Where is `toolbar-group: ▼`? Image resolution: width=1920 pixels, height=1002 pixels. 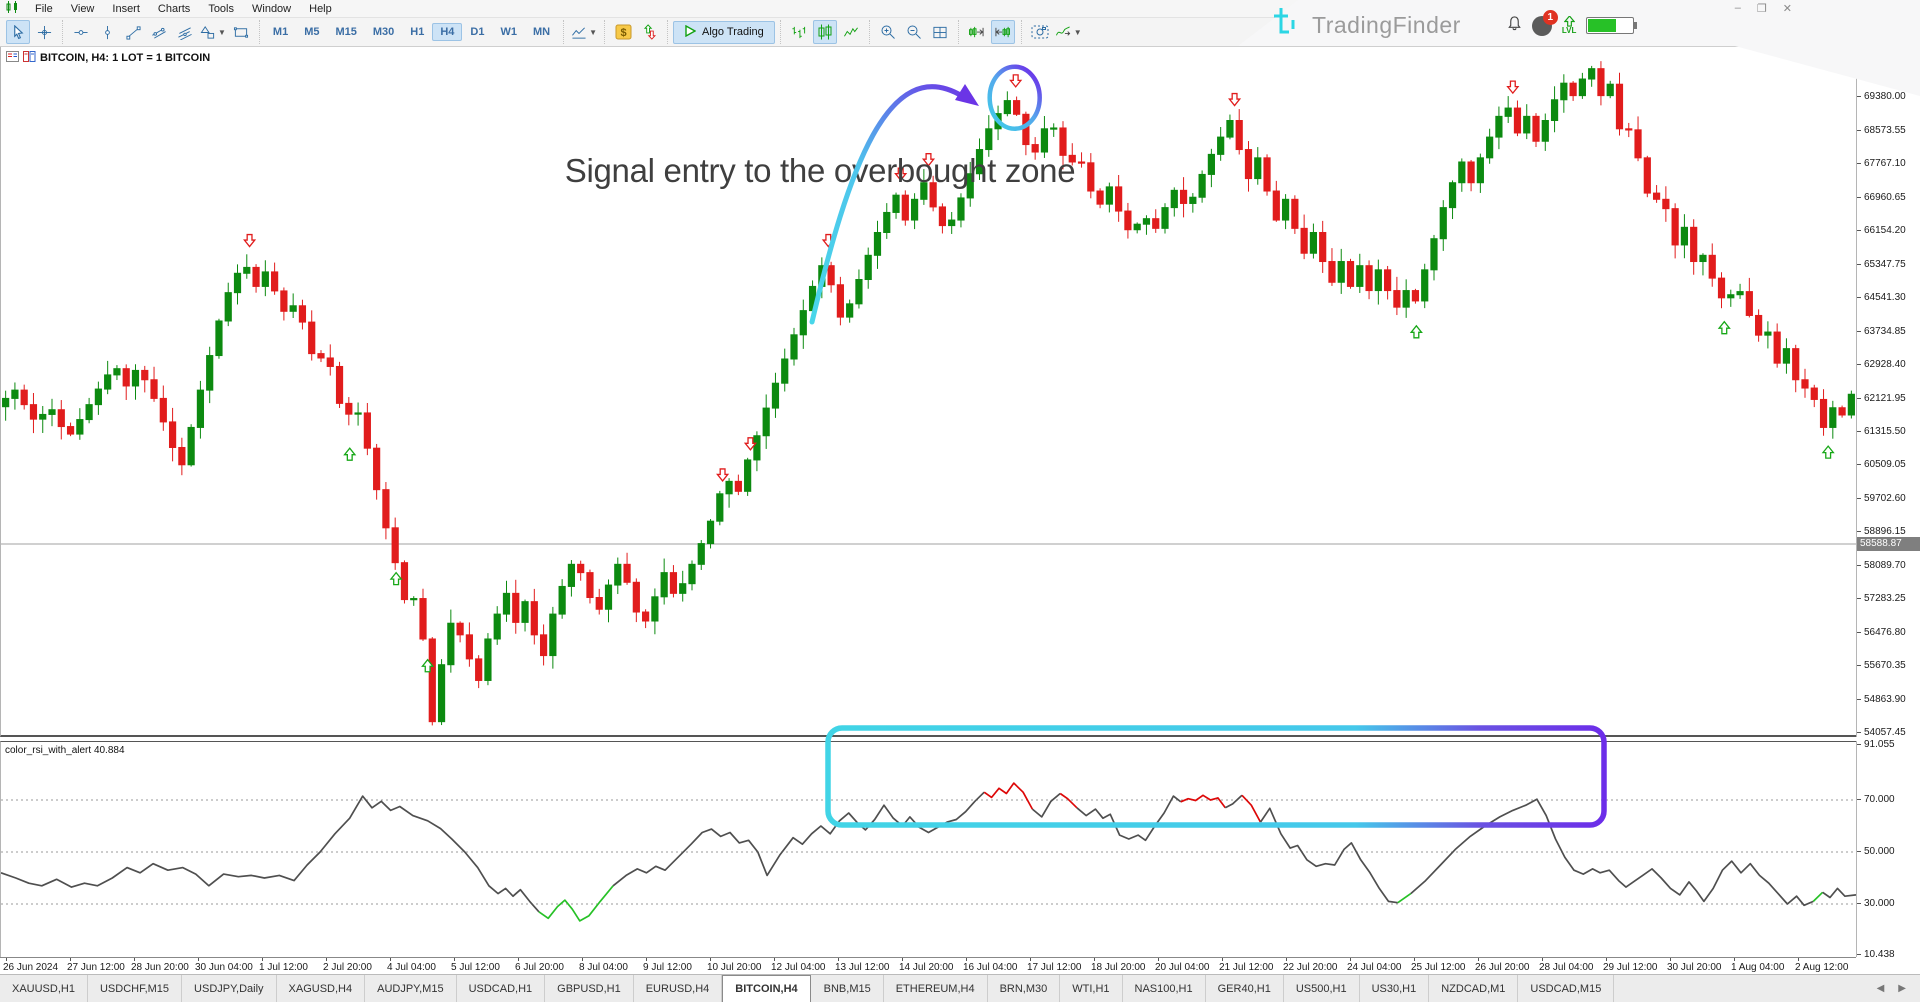 toolbar-group: ▼ is located at coordinates (583, 32).